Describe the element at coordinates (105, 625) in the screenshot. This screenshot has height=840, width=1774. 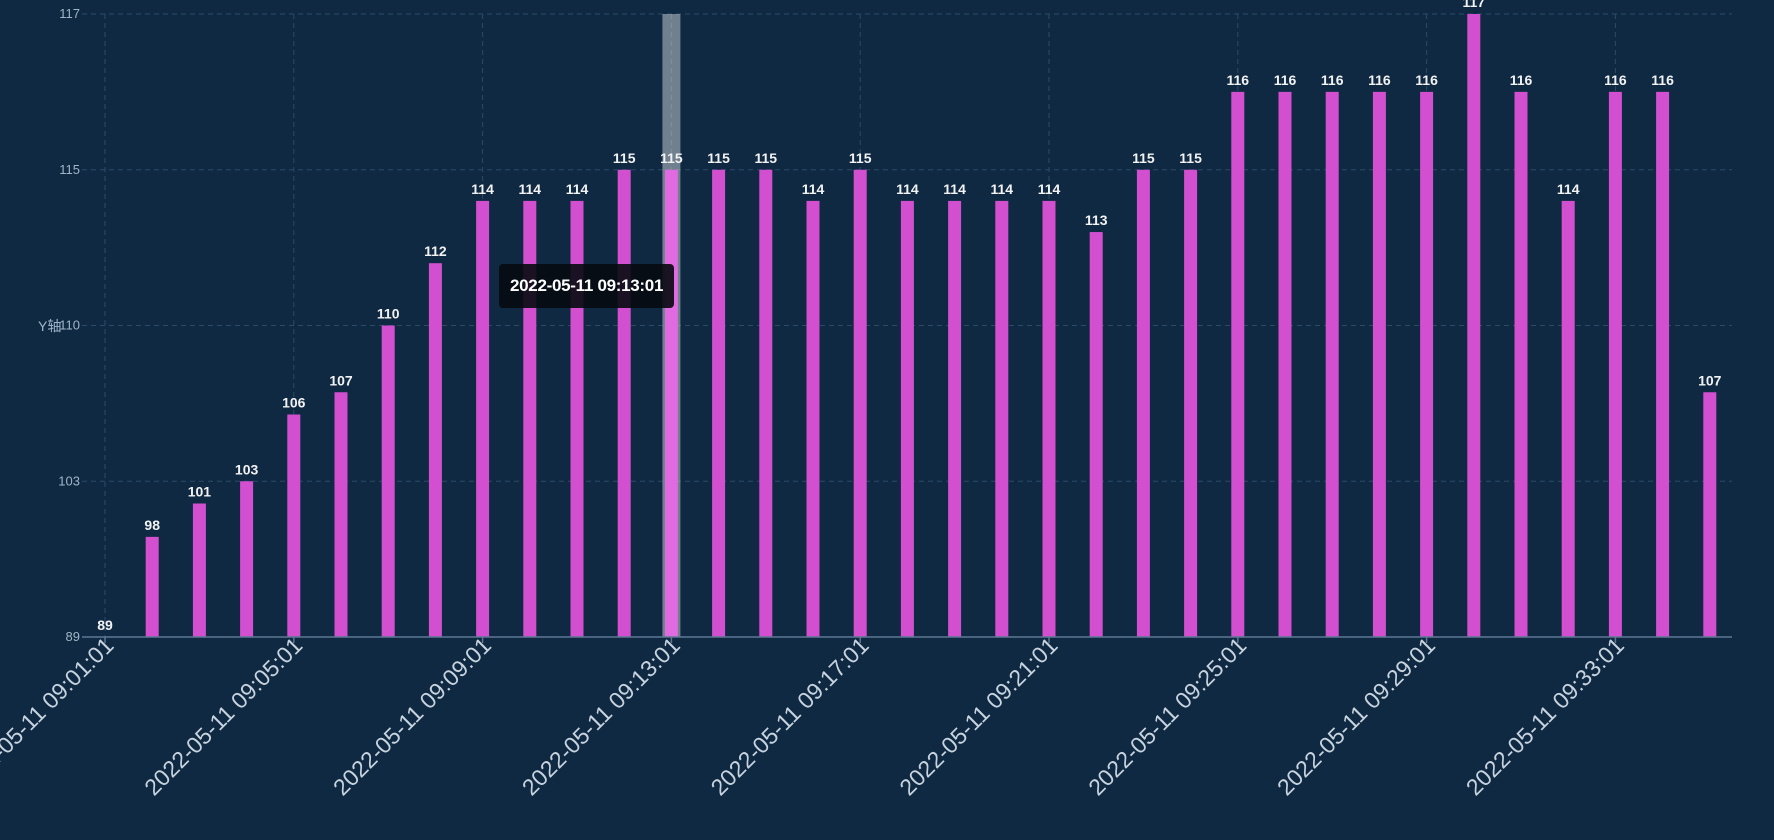
I see `data-label: 89` at that location.